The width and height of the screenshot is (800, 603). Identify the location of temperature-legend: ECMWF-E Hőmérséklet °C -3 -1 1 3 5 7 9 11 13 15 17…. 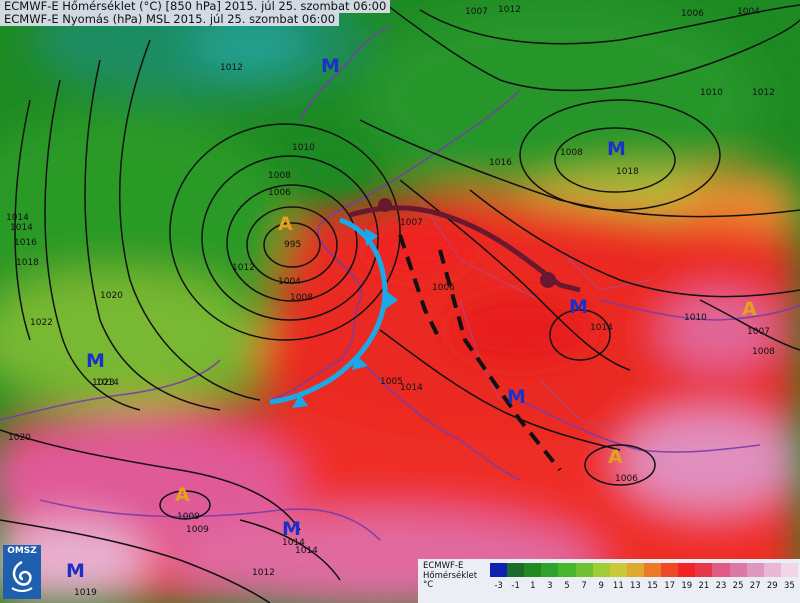
(609, 581).